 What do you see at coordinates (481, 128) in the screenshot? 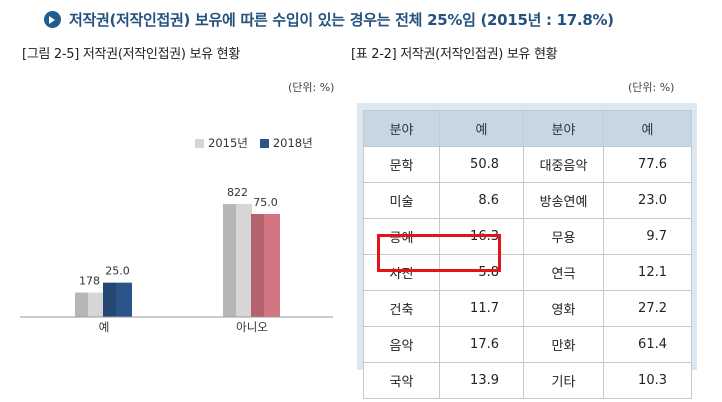
I see `header-yes-1: 예` at bounding box center [481, 128].